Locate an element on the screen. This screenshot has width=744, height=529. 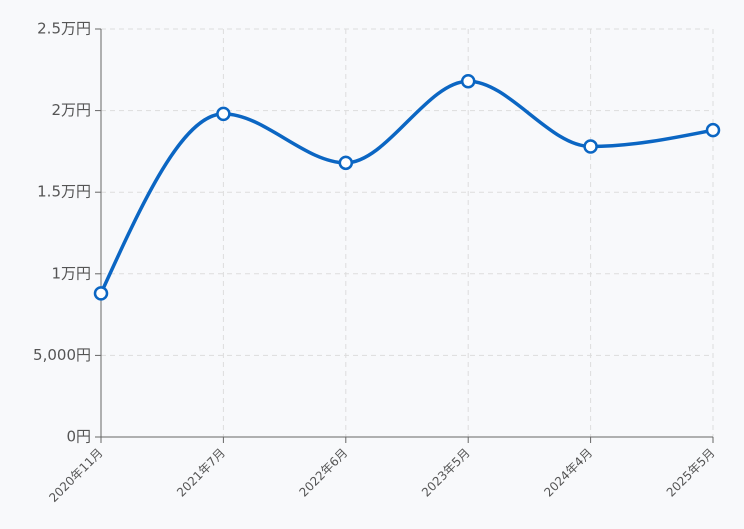
x-tick-label: 2025年5月 is located at coordinates (691, 473).